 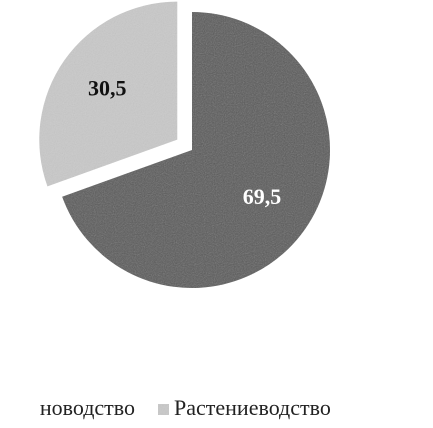 What do you see at coordinates (262, 196) in the screenshot?
I see `data-label: 69,5` at bounding box center [262, 196].